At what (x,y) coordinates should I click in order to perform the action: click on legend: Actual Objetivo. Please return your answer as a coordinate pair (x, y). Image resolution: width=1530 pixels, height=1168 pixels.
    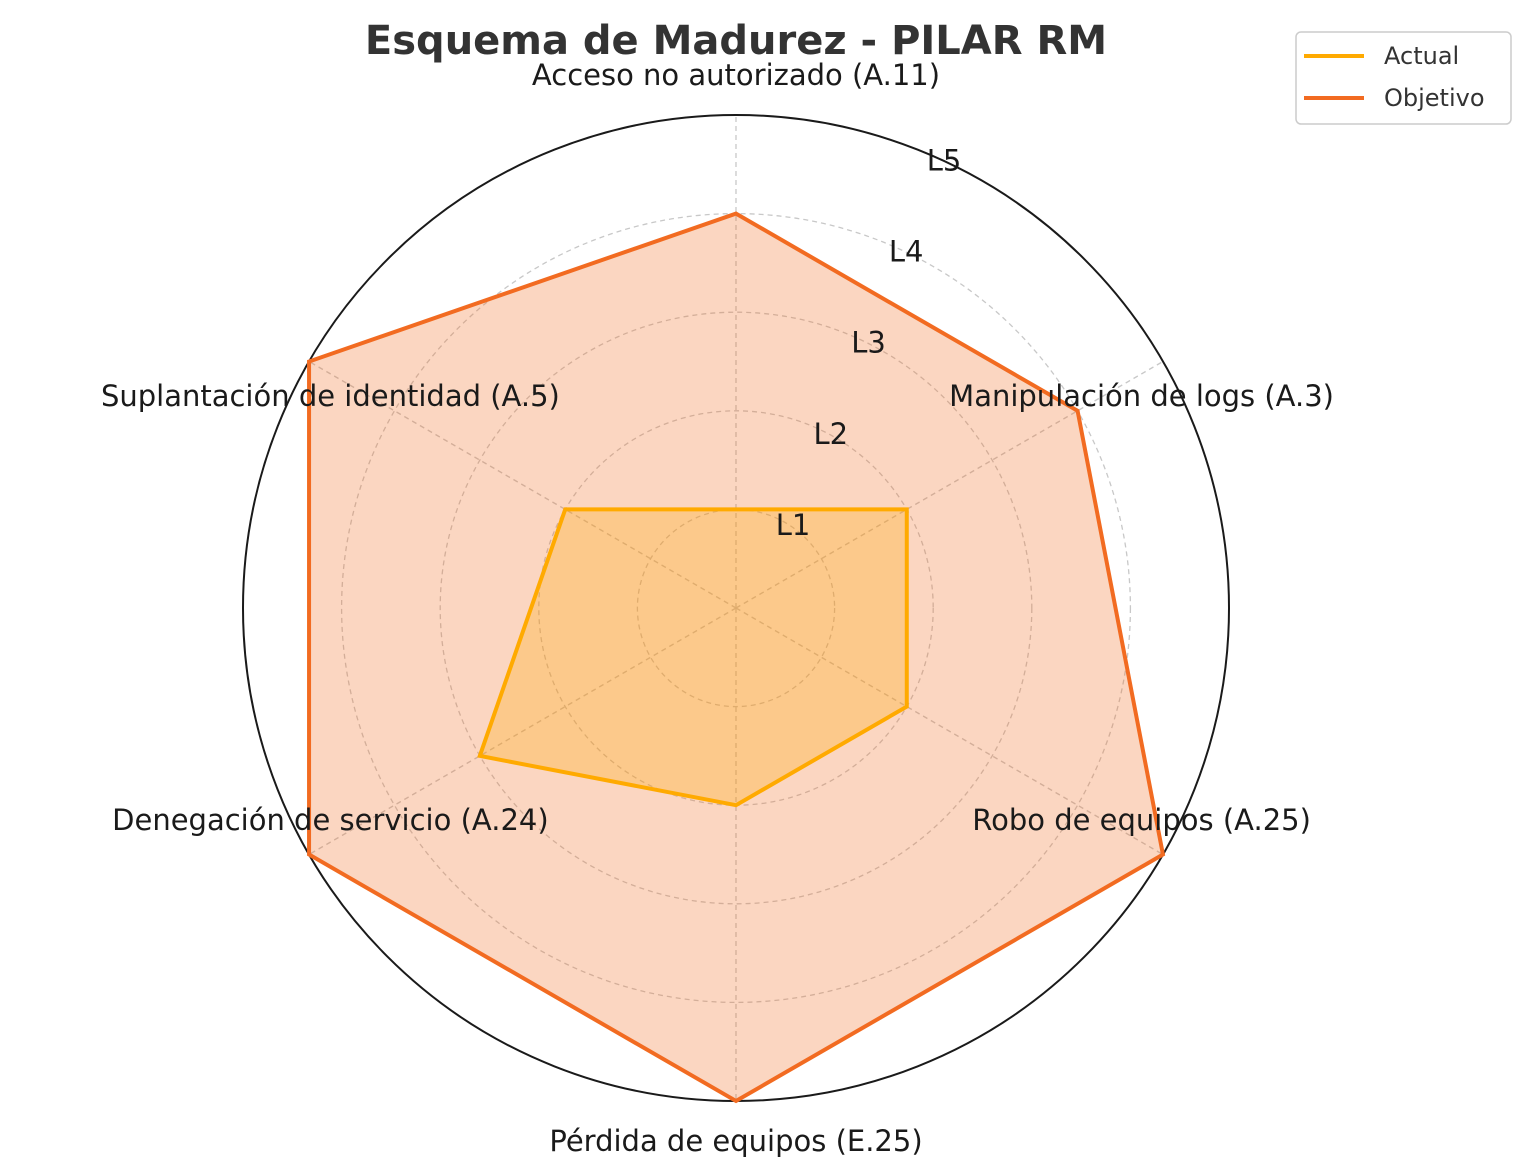
    Looking at the image, I should click on (1403, 78).